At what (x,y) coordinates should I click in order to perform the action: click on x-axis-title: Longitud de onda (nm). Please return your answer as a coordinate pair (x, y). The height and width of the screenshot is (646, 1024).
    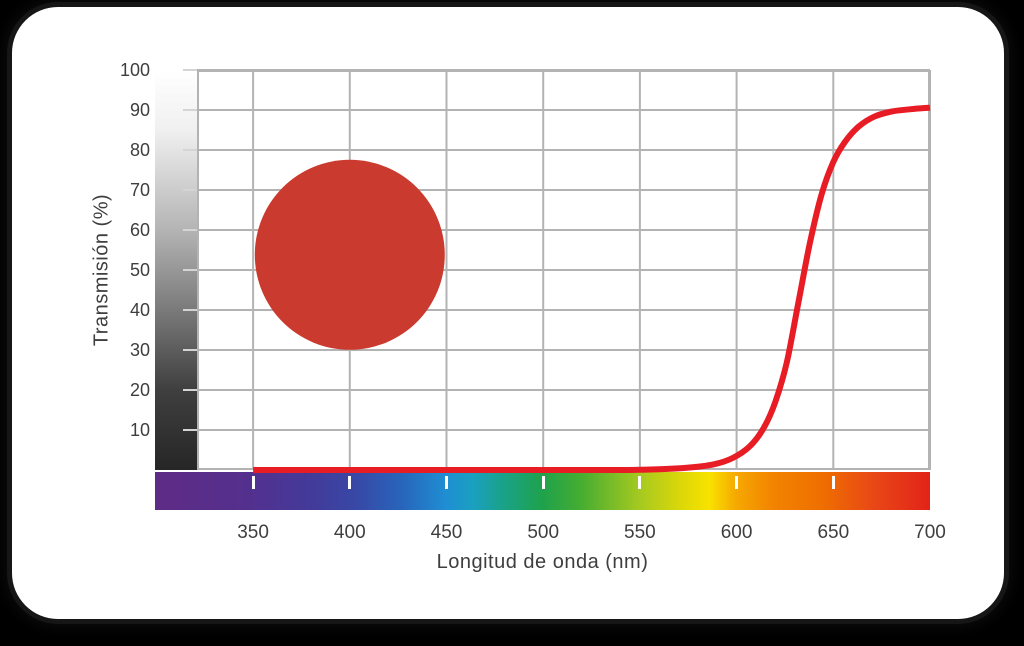
    Looking at the image, I should click on (542, 562).